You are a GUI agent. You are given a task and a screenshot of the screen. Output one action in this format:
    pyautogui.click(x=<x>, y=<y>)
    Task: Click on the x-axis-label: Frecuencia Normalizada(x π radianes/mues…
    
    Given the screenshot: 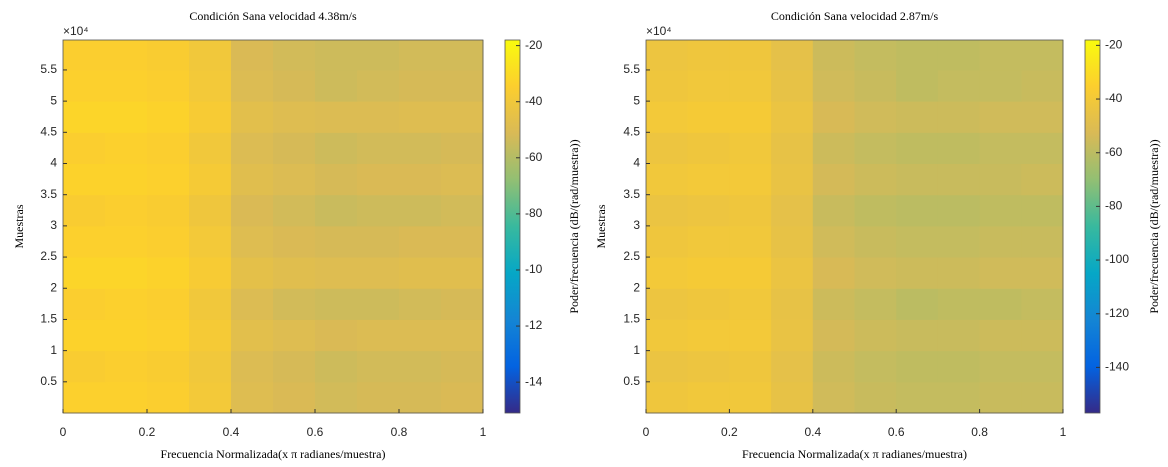 What is the action you would take?
    pyautogui.click(x=273, y=454)
    